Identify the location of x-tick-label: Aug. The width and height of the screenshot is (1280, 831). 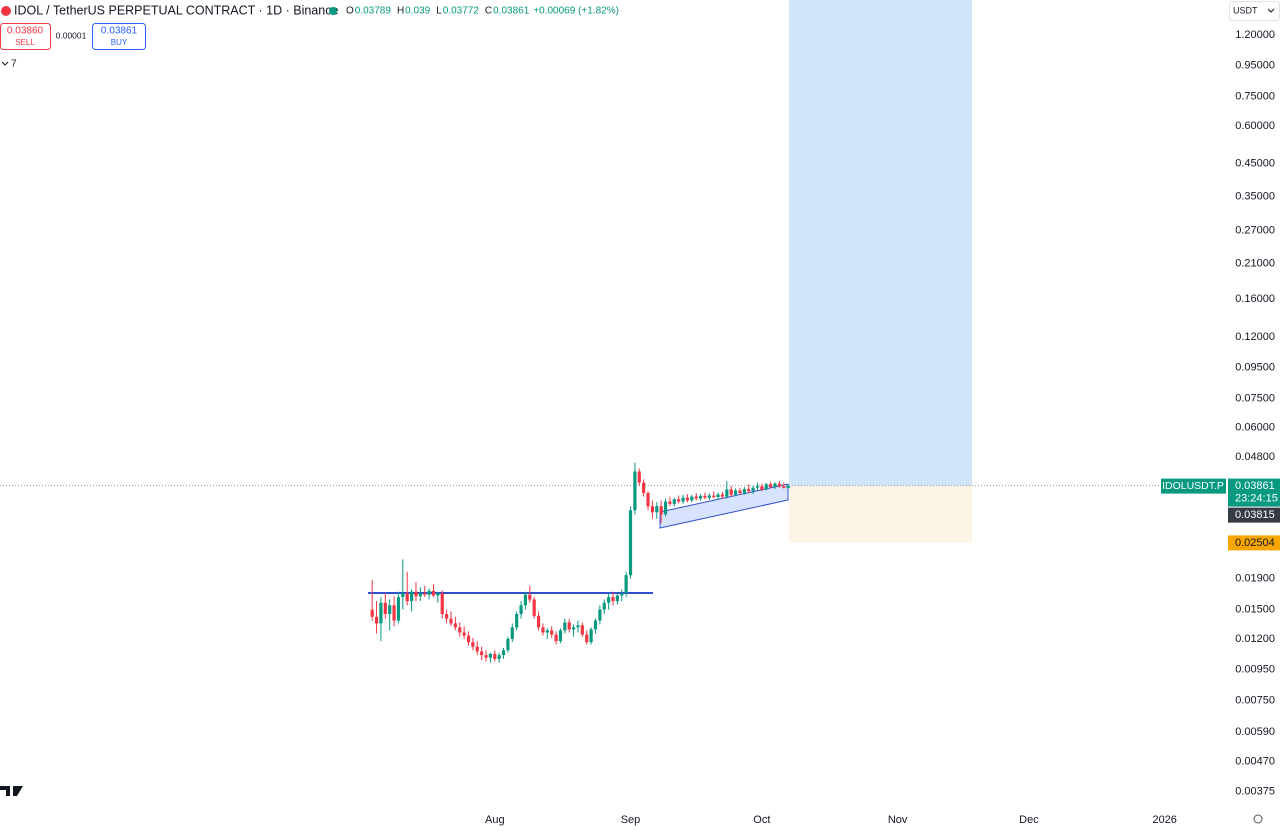
(495, 820).